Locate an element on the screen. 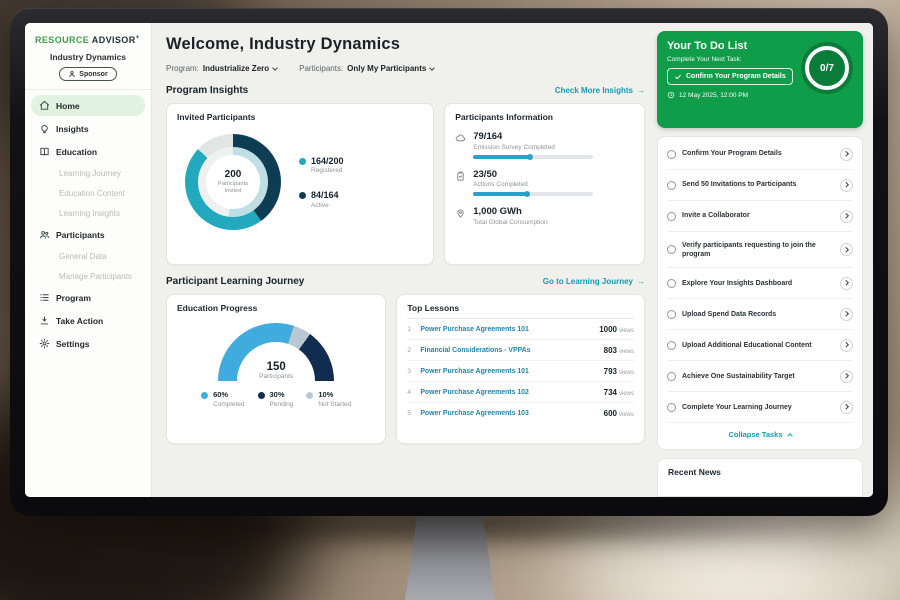 The width and height of the screenshot is (900, 600). organization-name: Industry Dynamics is located at coordinates (88, 57).